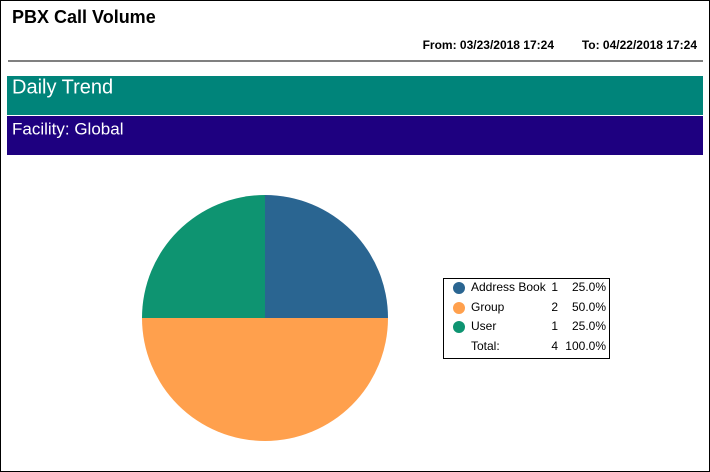 The image size is (710, 472). Describe the element at coordinates (62, 87) in the screenshot. I see `trend-heading: Daily Trend` at that location.